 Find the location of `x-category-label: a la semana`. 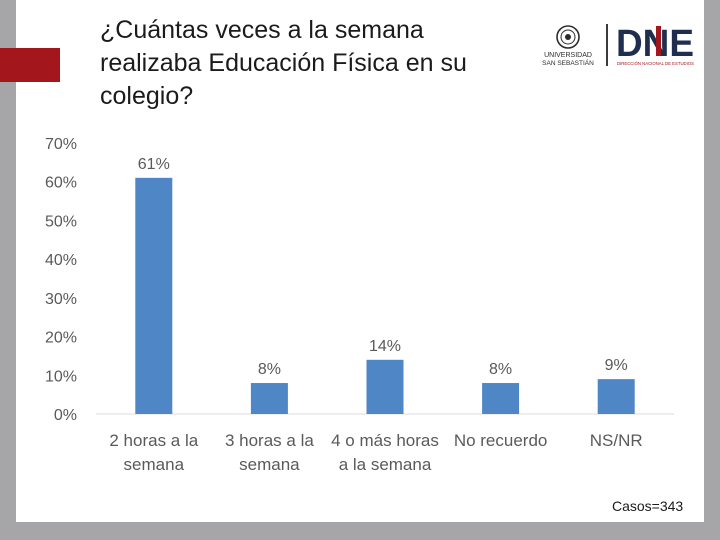

x-category-label: a la semana is located at coordinates (385, 464).